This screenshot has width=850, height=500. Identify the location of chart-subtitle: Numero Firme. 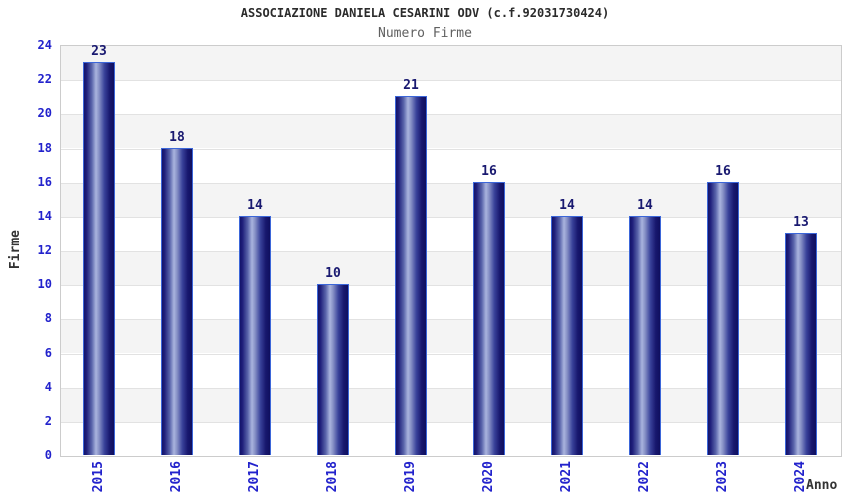
(425, 33).